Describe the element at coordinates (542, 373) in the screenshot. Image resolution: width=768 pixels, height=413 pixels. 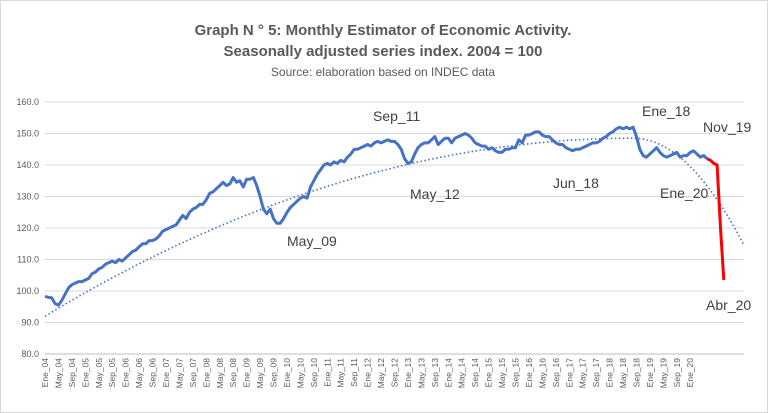
I see `x-tick-label: May_16` at that location.